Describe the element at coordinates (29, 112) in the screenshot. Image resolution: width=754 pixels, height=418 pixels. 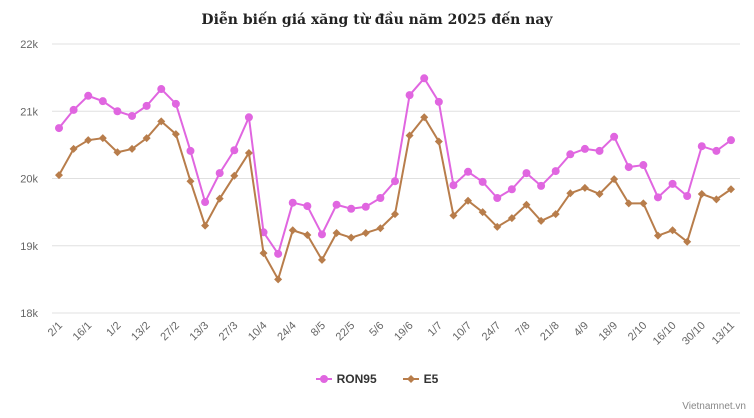
I see `y-tick-label: 21k` at that location.